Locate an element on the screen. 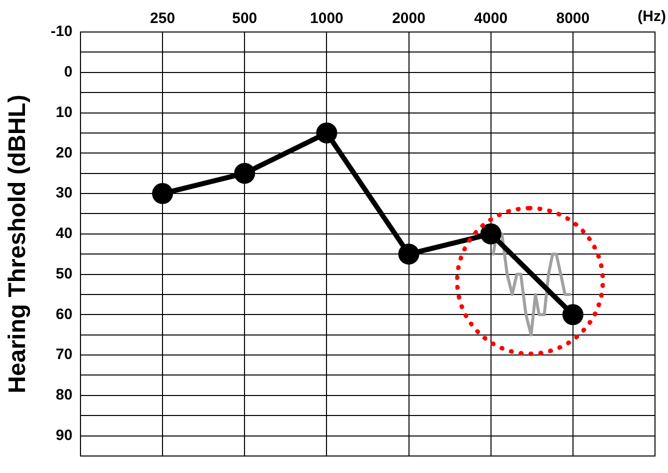 The image size is (668, 473). x-tick-label: 2000 is located at coordinates (409, 19).